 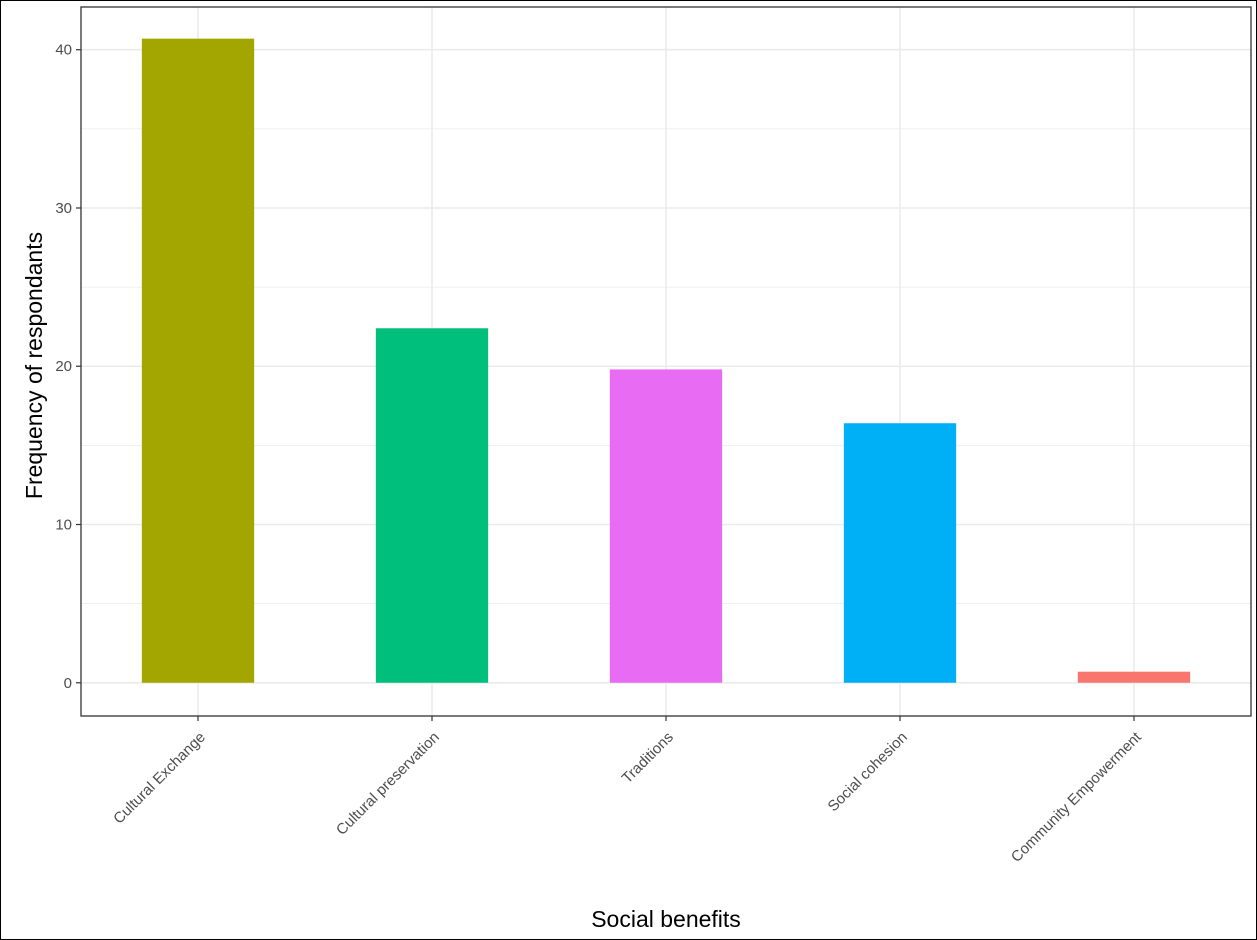 I want to click on x-tick-label: Cultural Exchange, so click(x=159, y=778).